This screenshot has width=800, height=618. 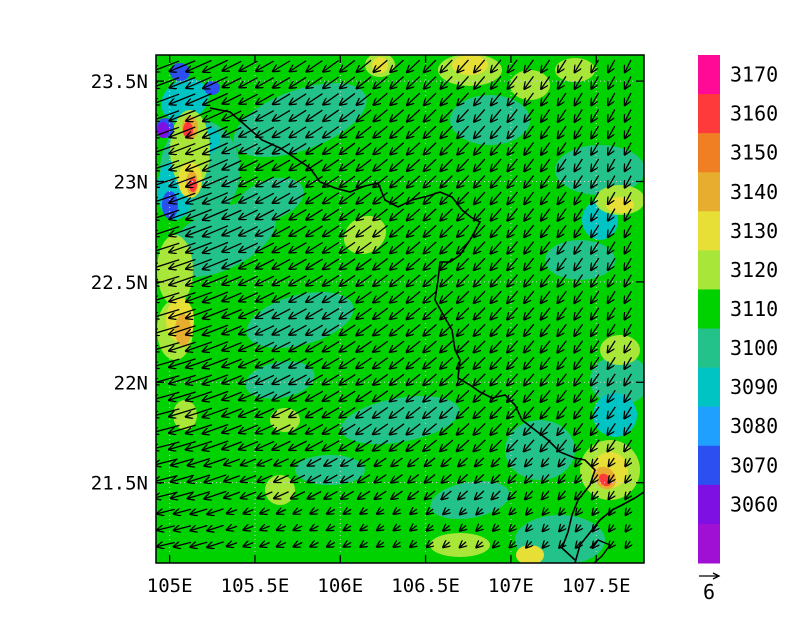 What do you see at coordinates (596, 586) in the screenshot?
I see `x-tick-label: 107.5E` at bounding box center [596, 586].